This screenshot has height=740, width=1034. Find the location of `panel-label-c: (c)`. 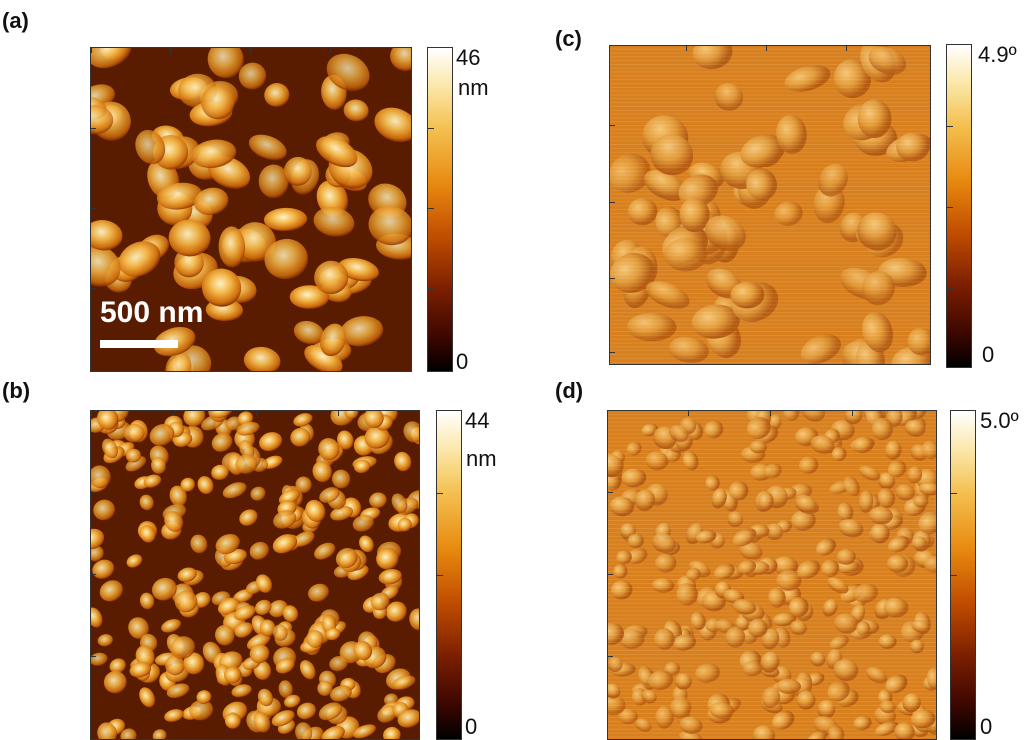

panel-label-c: (c) is located at coordinates (568, 38).